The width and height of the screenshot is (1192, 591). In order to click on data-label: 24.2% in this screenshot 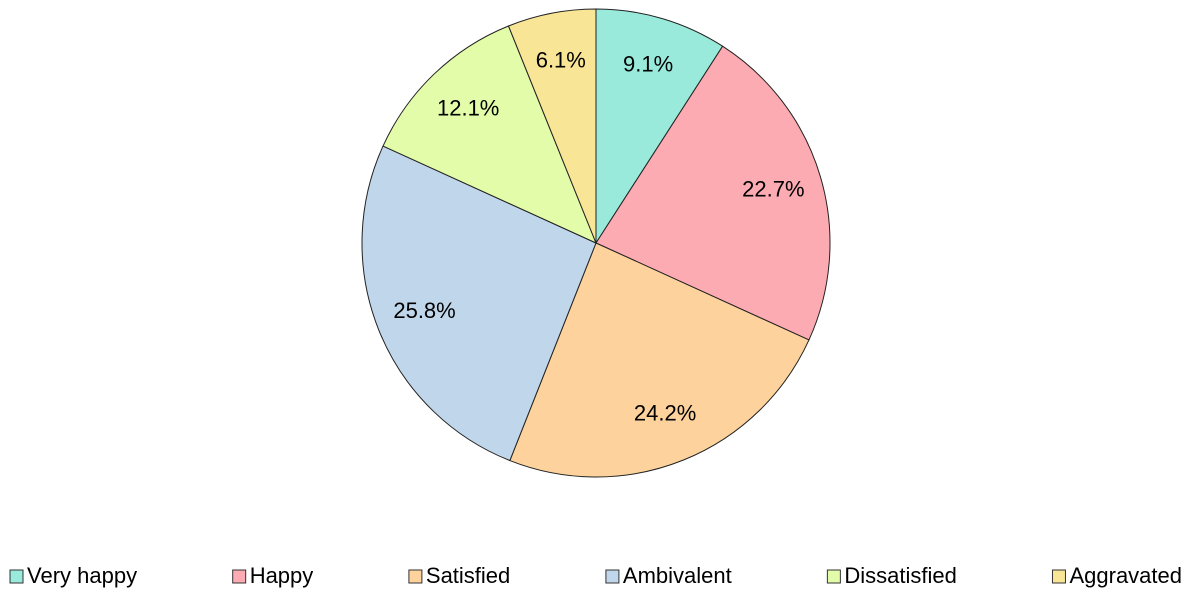, I will do `click(665, 412)`.